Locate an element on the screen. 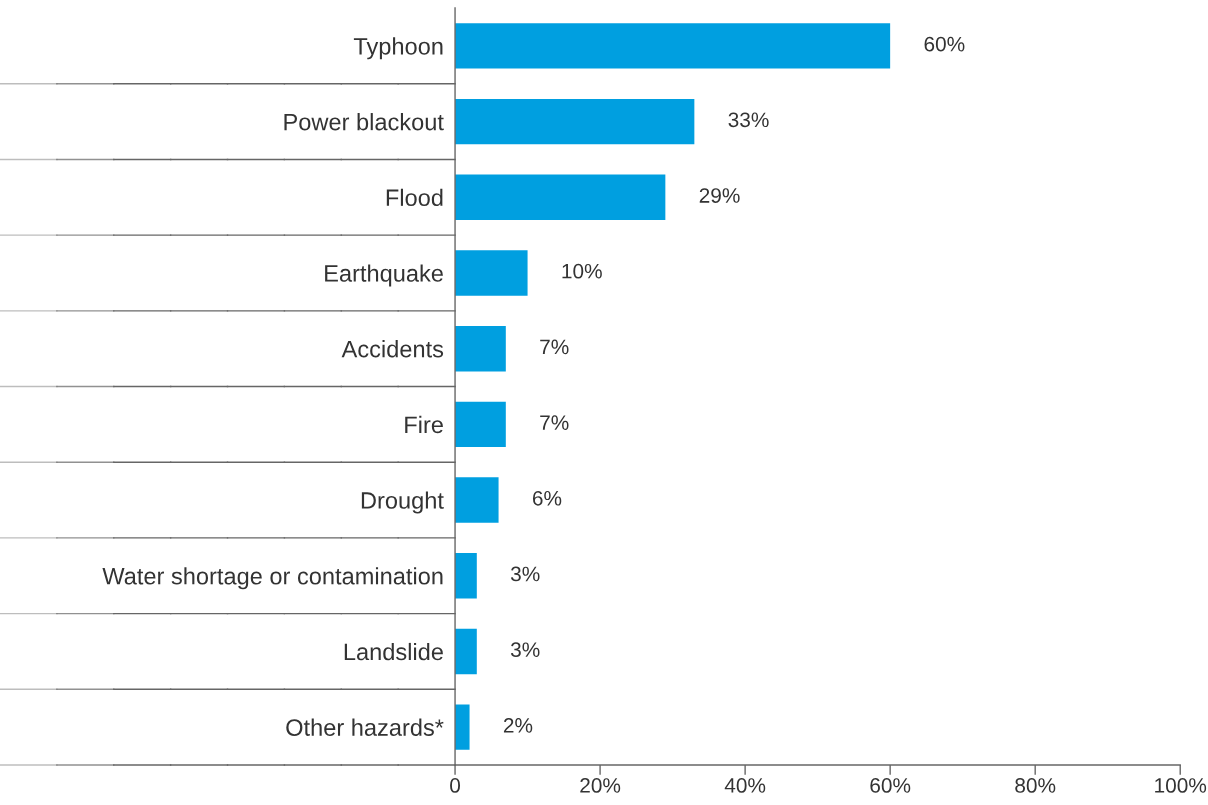 The image size is (1208, 805). data-label: 29% is located at coordinates (719, 195).